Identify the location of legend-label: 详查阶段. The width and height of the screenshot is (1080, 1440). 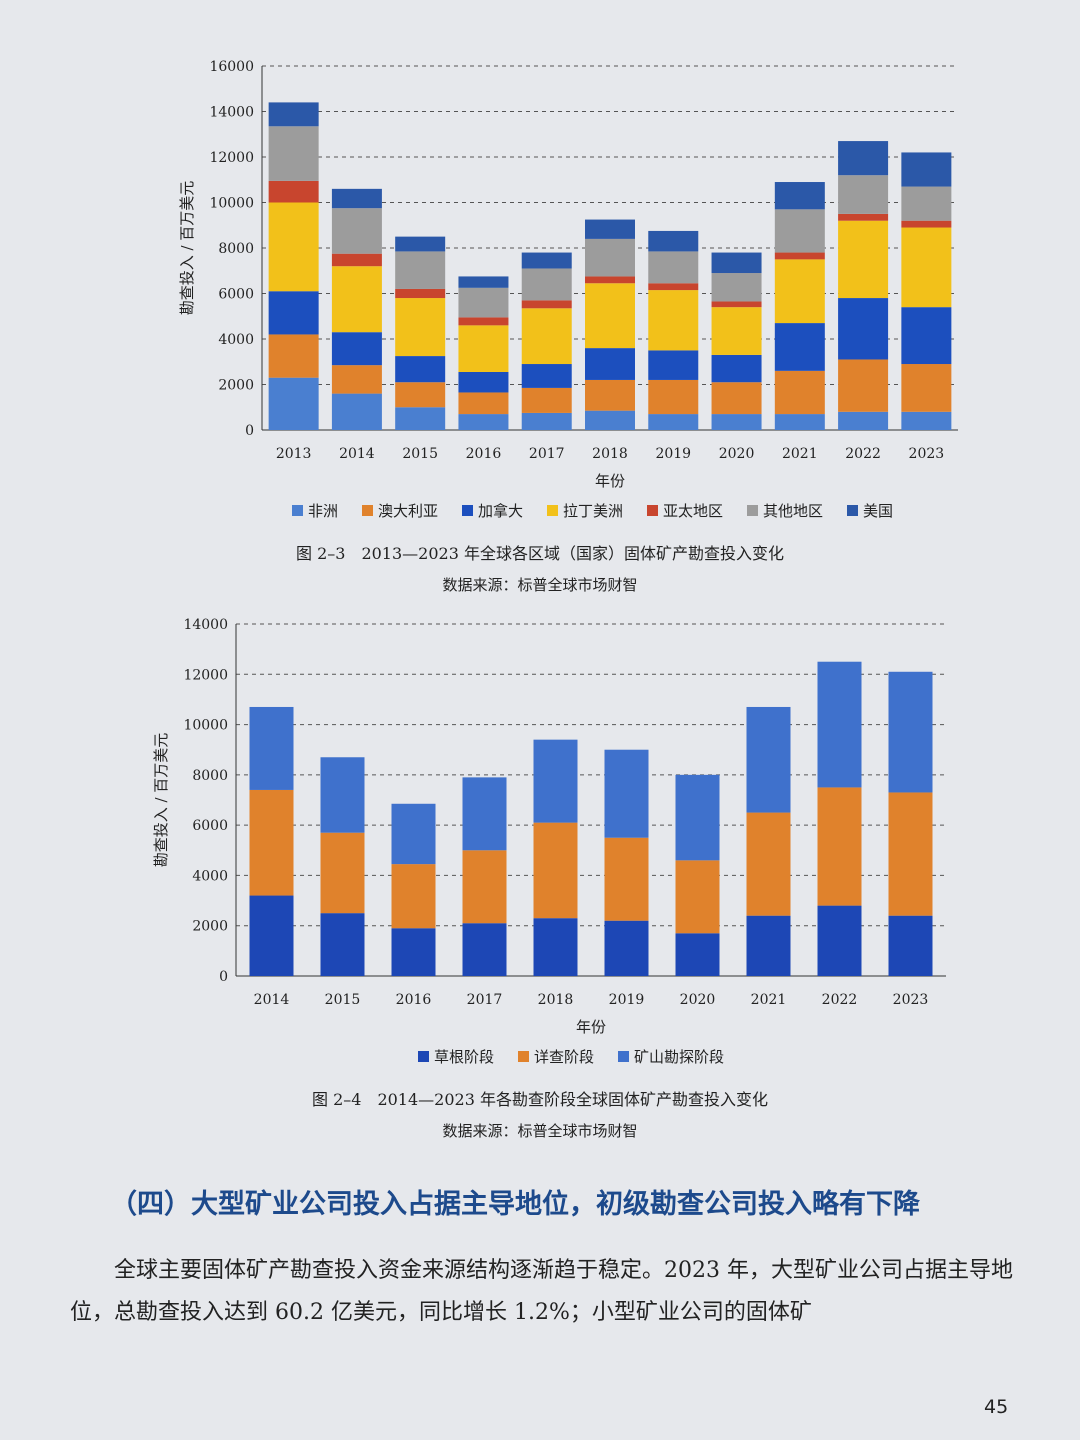
(564, 1057).